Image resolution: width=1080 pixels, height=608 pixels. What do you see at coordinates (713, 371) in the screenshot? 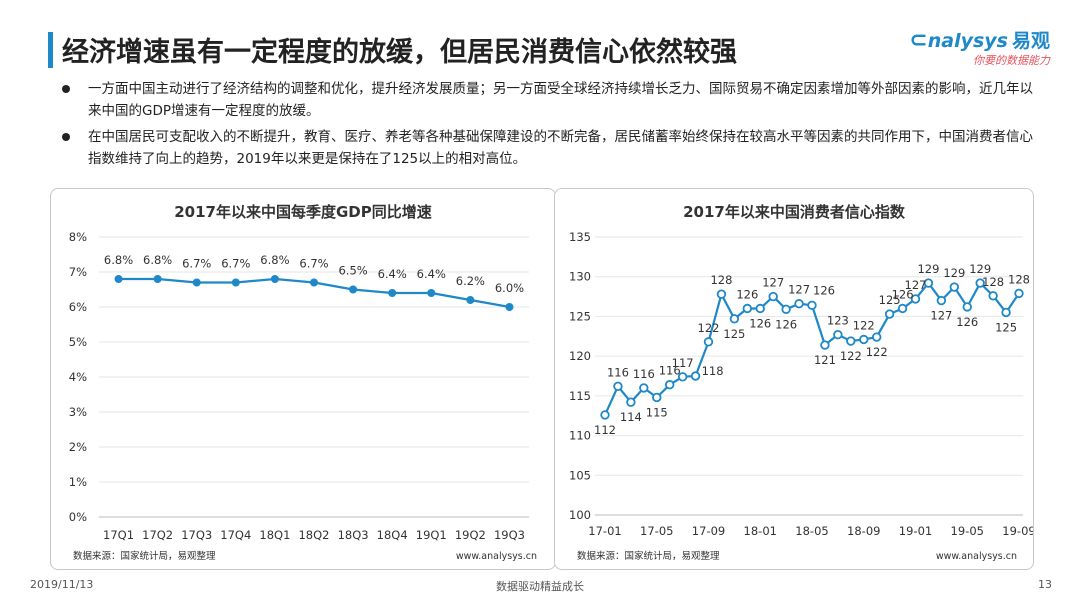
I see `data-label: 118` at bounding box center [713, 371].